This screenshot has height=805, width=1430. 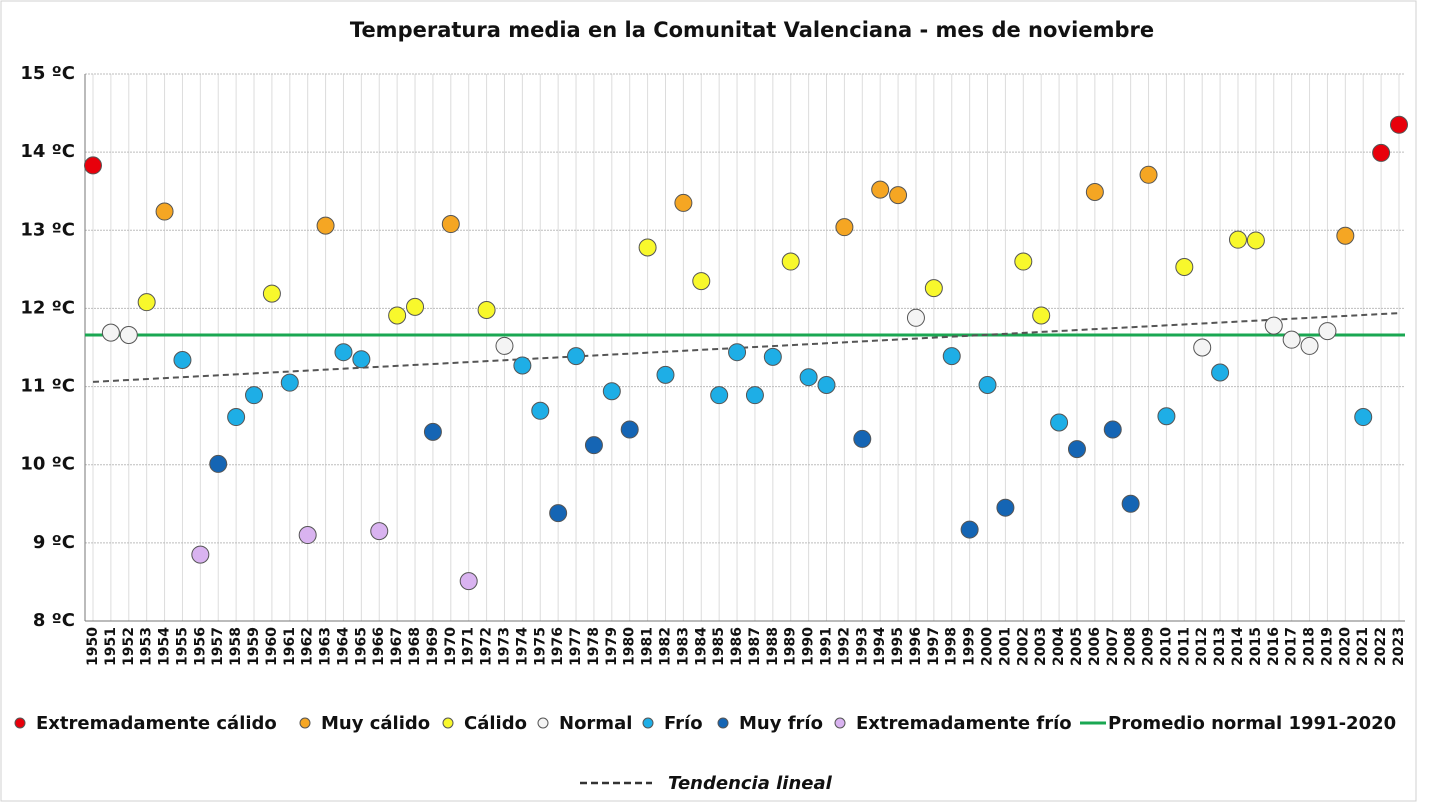 What do you see at coordinates (750, 783) in the screenshot?
I see `legend-label: Tendencia lineal` at bounding box center [750, 783].